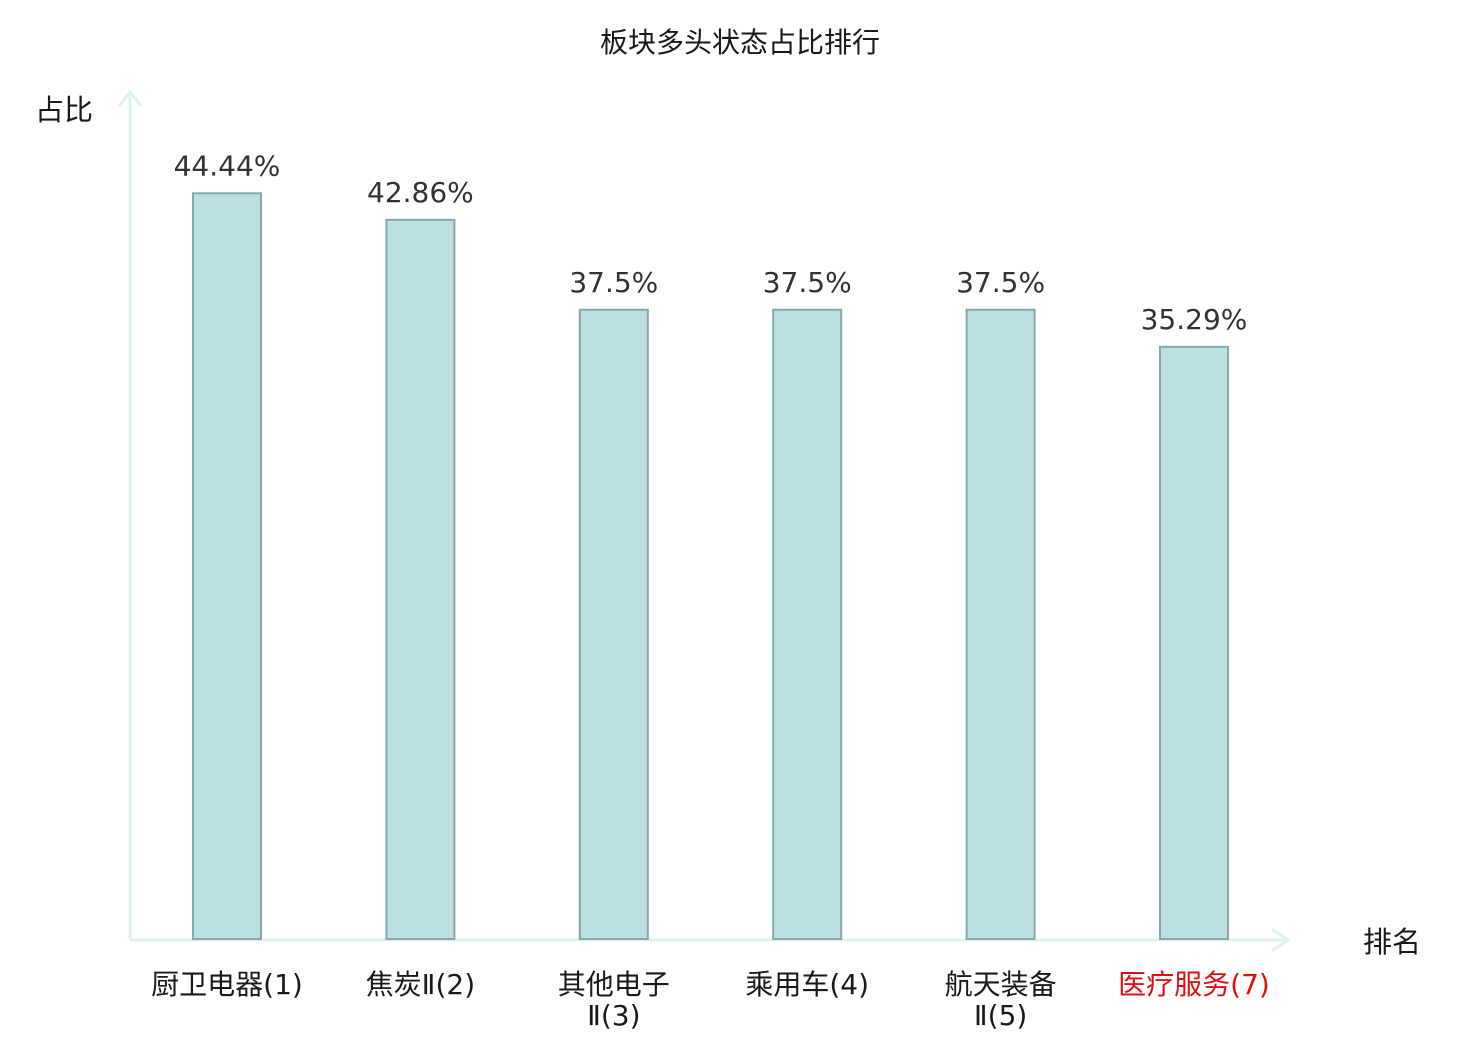 This screenshot has height=1040, width=1480. Describe the element at coordinates (420, 984) in the screenshot. I see `category-label-2: 焦炭Ⅱ(2)` at that location.